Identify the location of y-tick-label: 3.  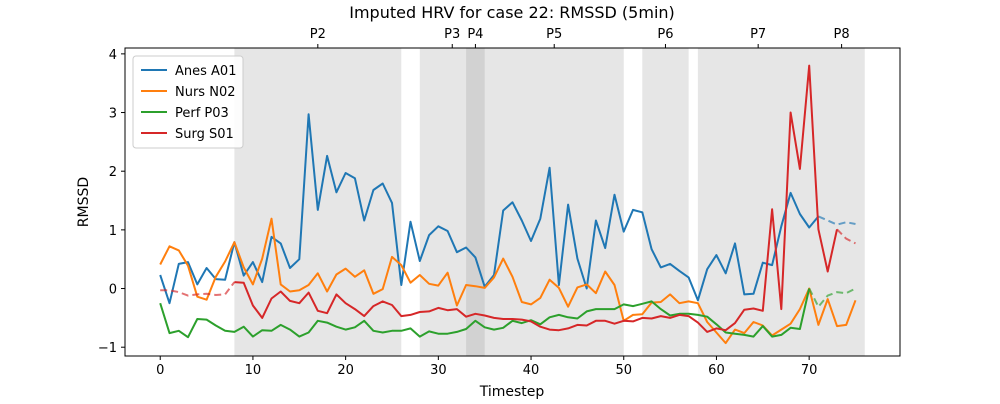
(113, 114).